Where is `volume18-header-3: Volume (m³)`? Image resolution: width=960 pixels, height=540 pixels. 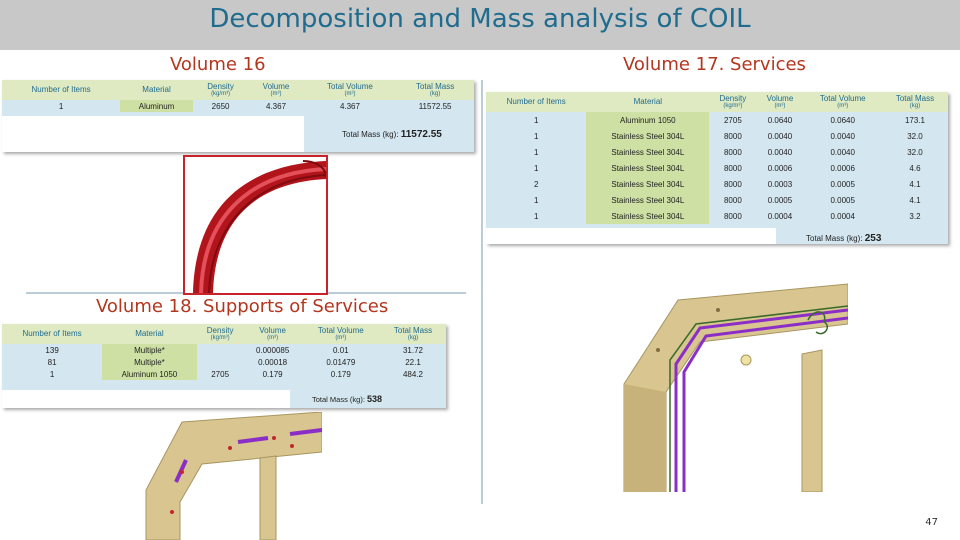
volume18-header-3: Volume (m³) is located at coordinates (272, 334).